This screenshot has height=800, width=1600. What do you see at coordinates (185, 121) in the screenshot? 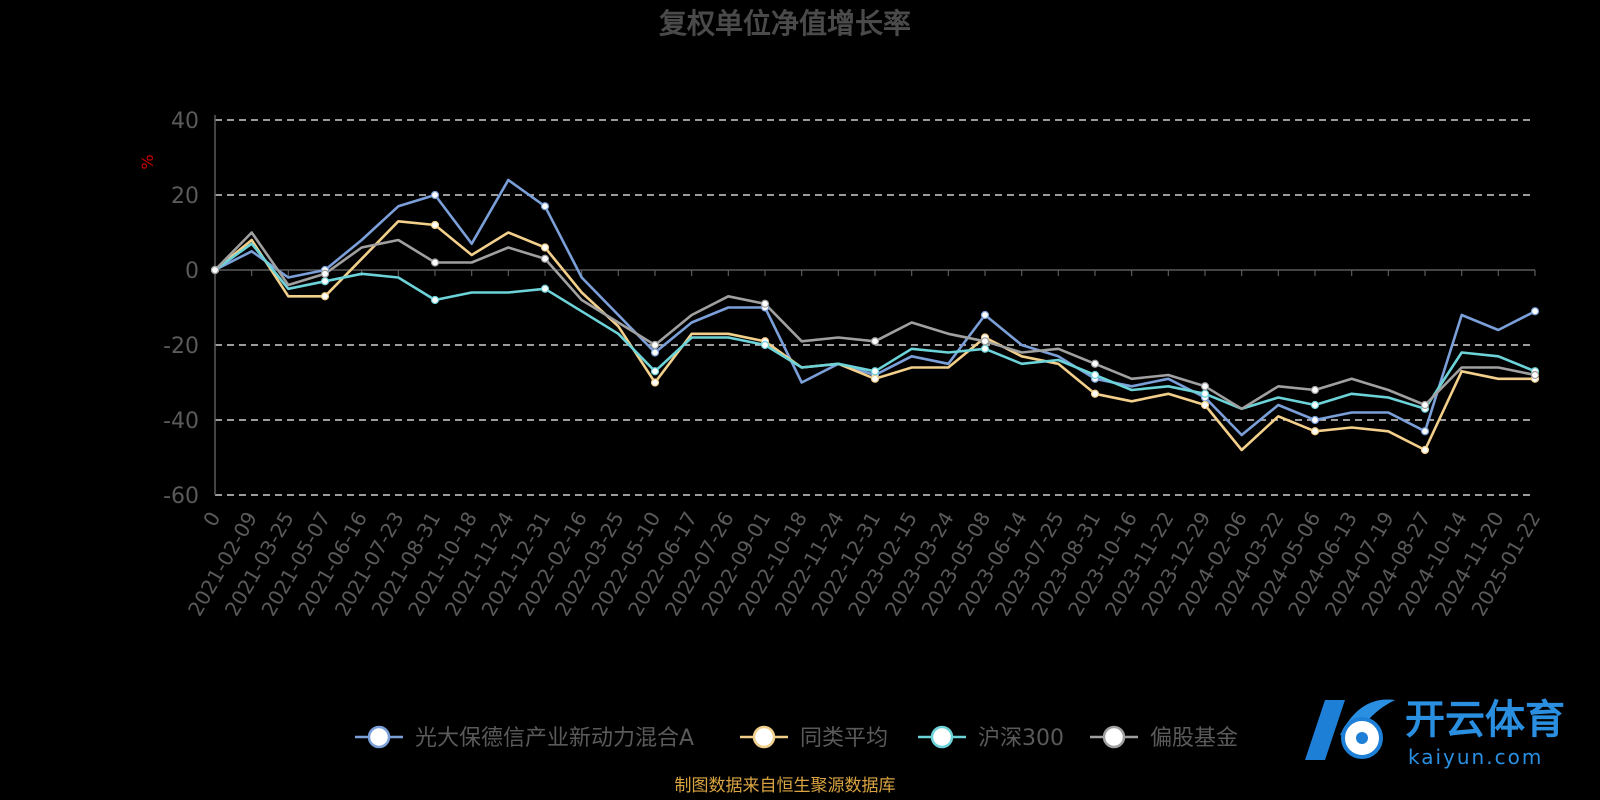
I see `y-tick-label-0: 40` at bounding box center [185, 121].